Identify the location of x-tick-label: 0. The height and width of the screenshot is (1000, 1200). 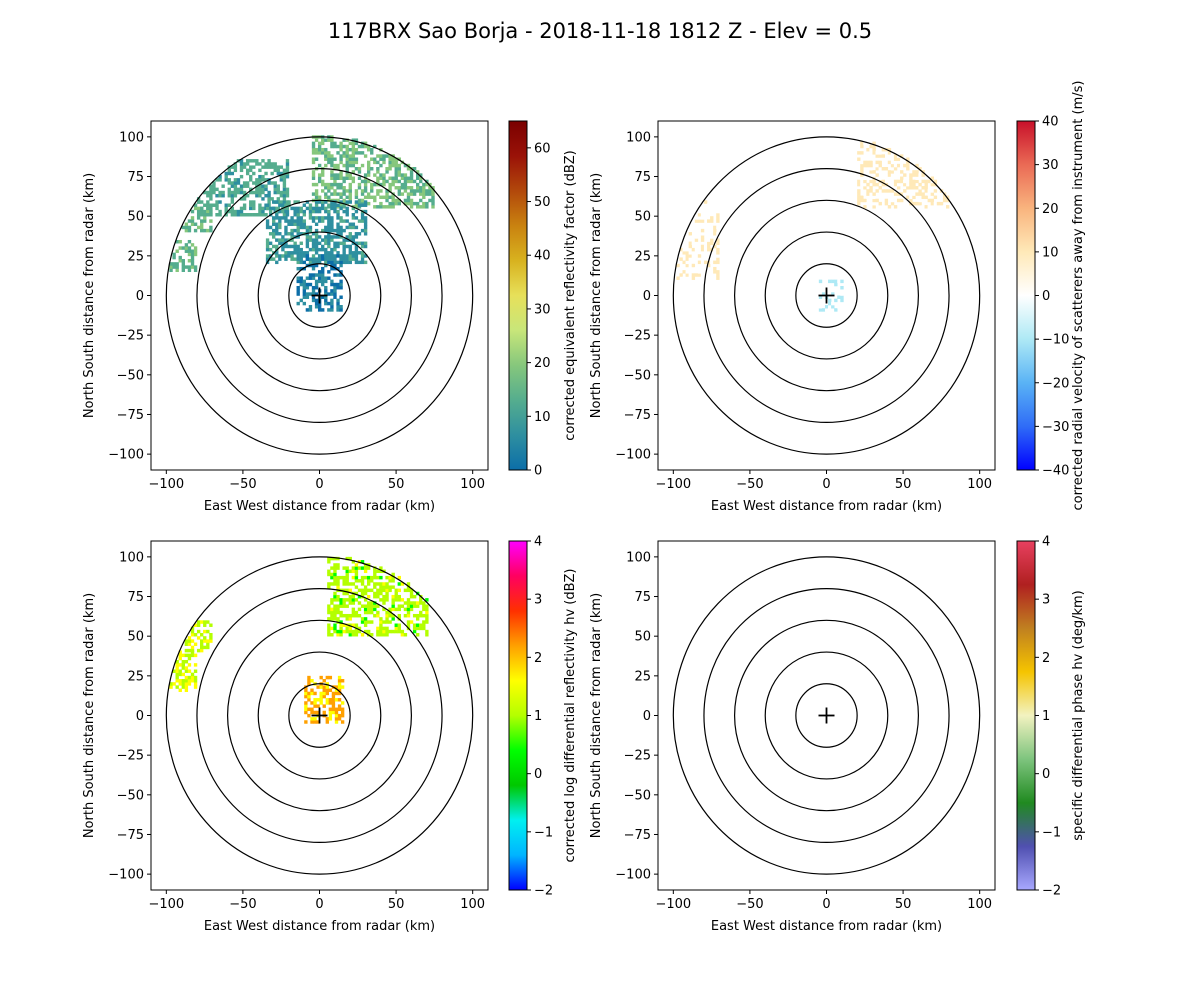
(826, 904).